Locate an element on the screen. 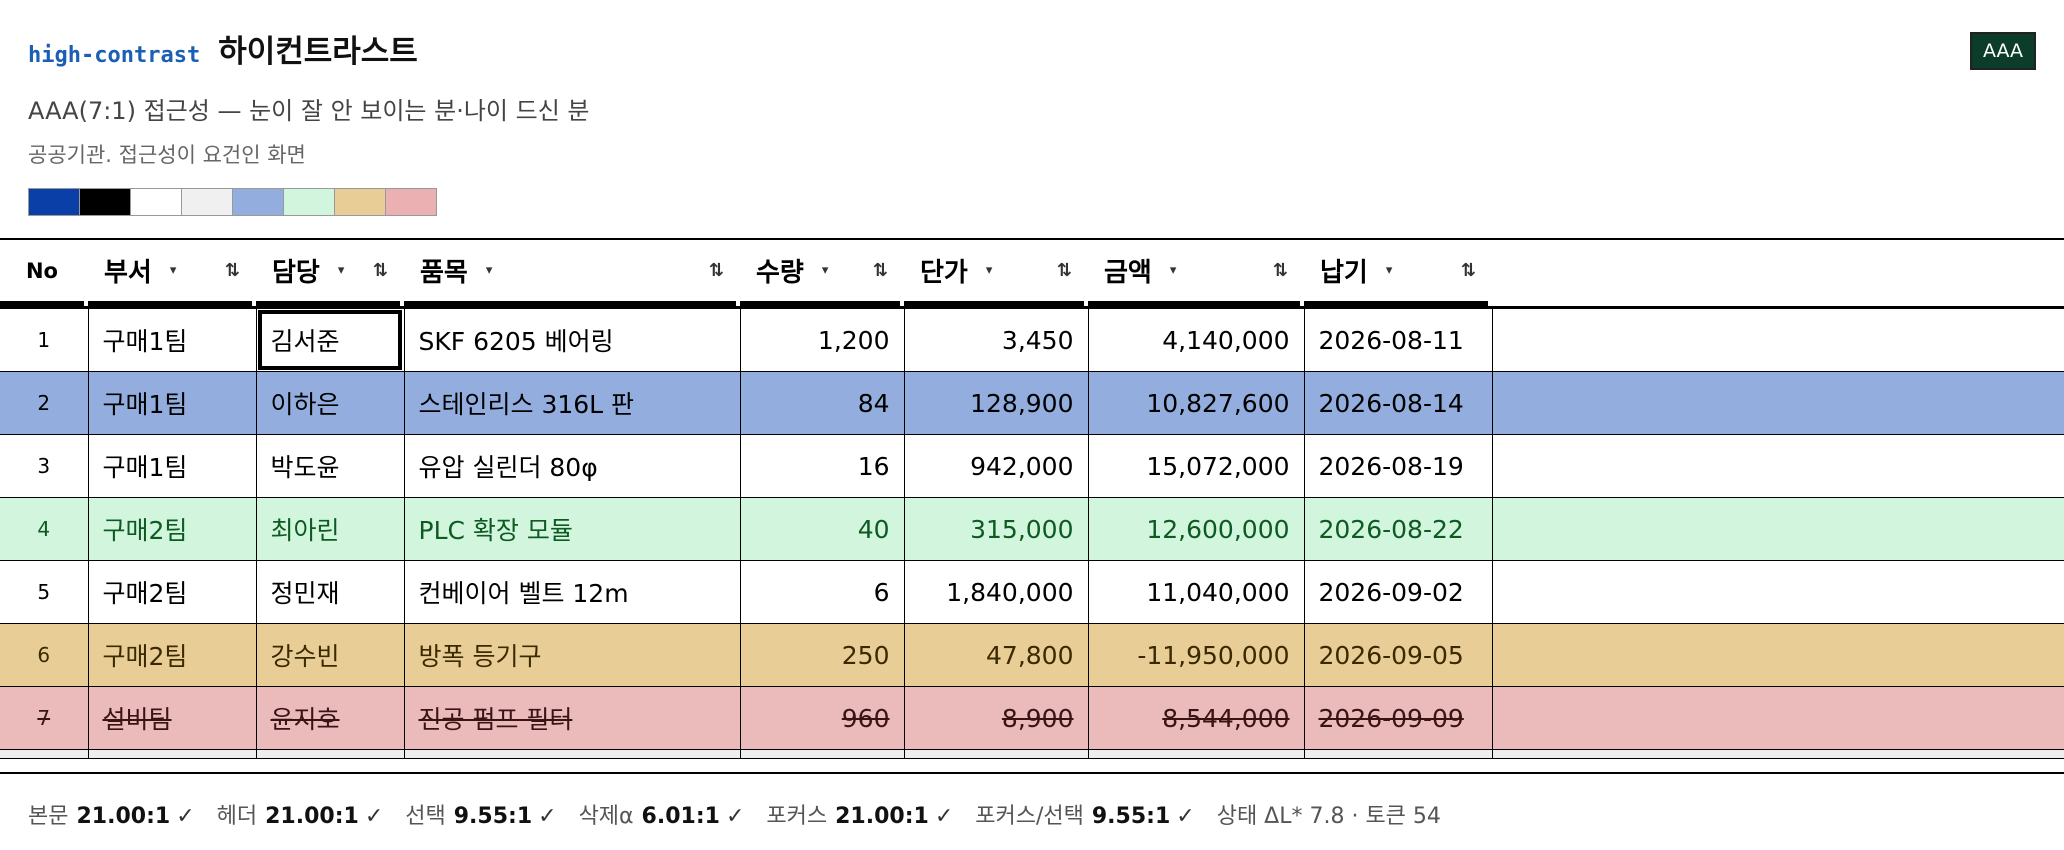 This screenshot has width=2064, height=850. cell-due-date: 2026-08-19 is located at coordinates (1398, 466).